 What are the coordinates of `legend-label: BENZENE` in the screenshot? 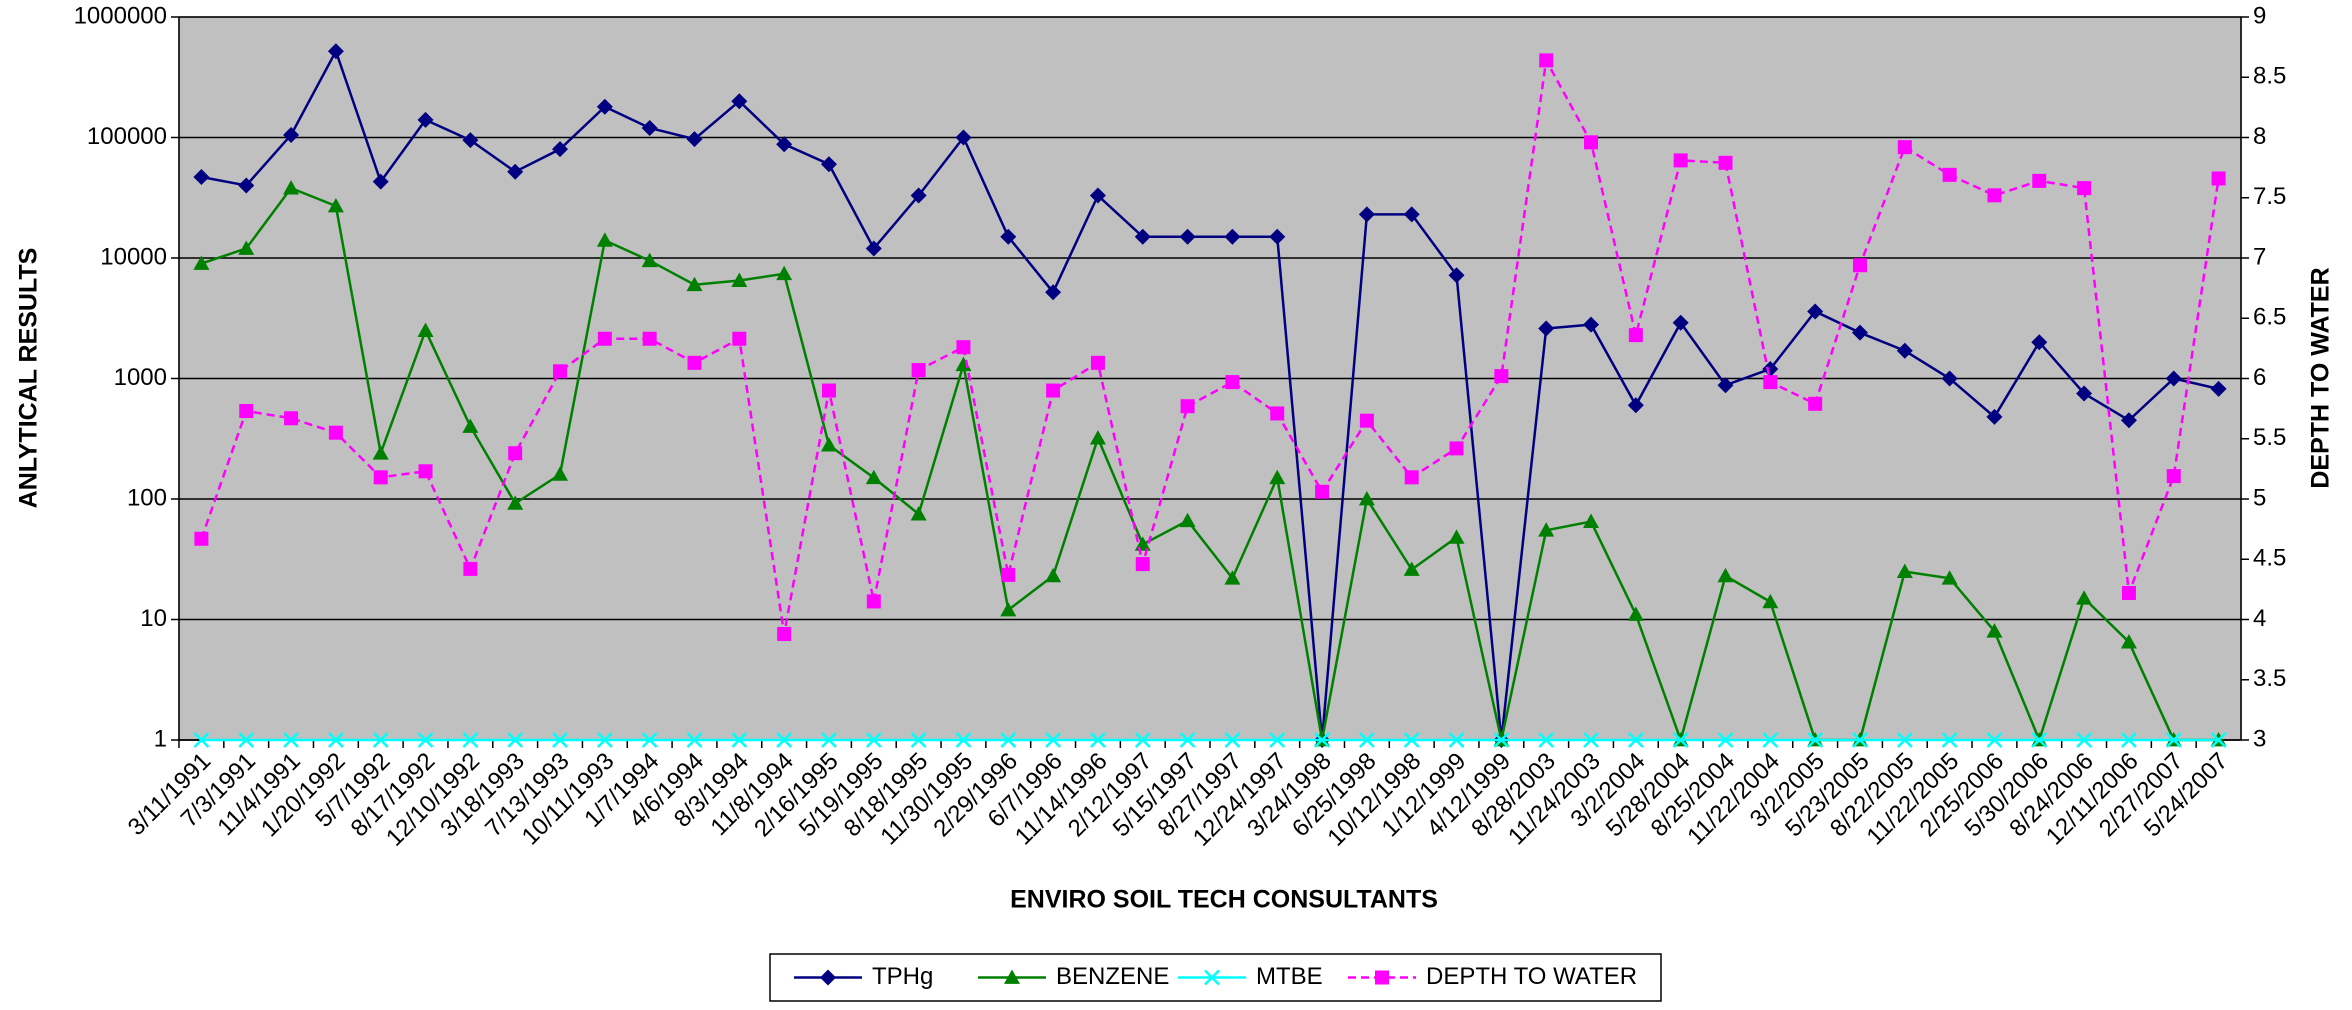 It's located at (1112, 976).